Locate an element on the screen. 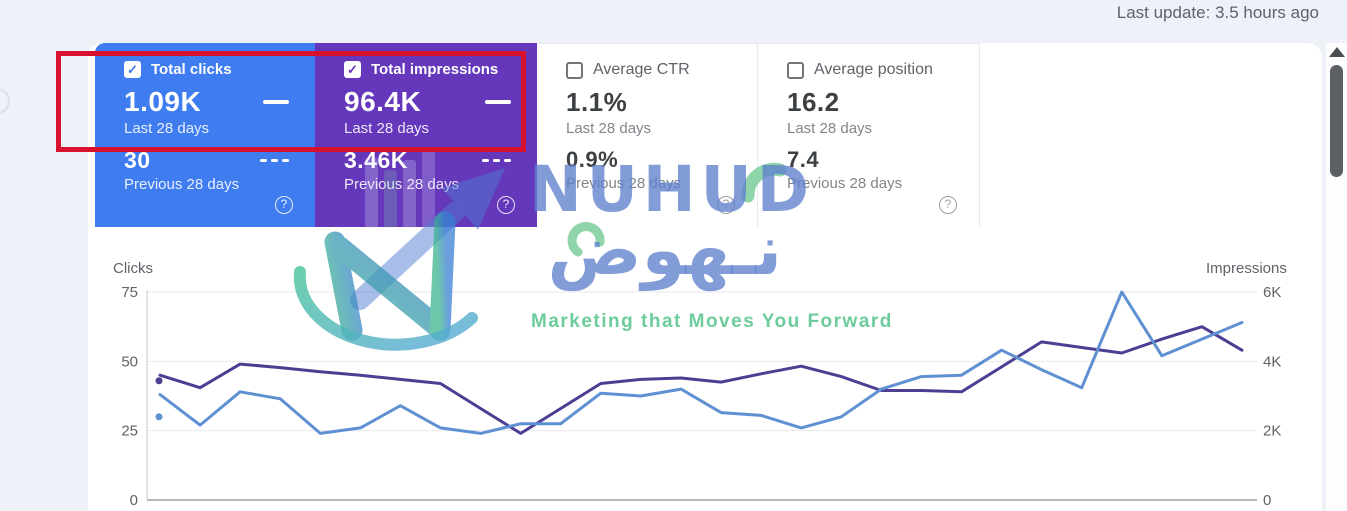 Image resolution: width=1347 pixels, height=511 pixels. scrollbar-up-arrow-icon is located at coordinates (1337, 52).